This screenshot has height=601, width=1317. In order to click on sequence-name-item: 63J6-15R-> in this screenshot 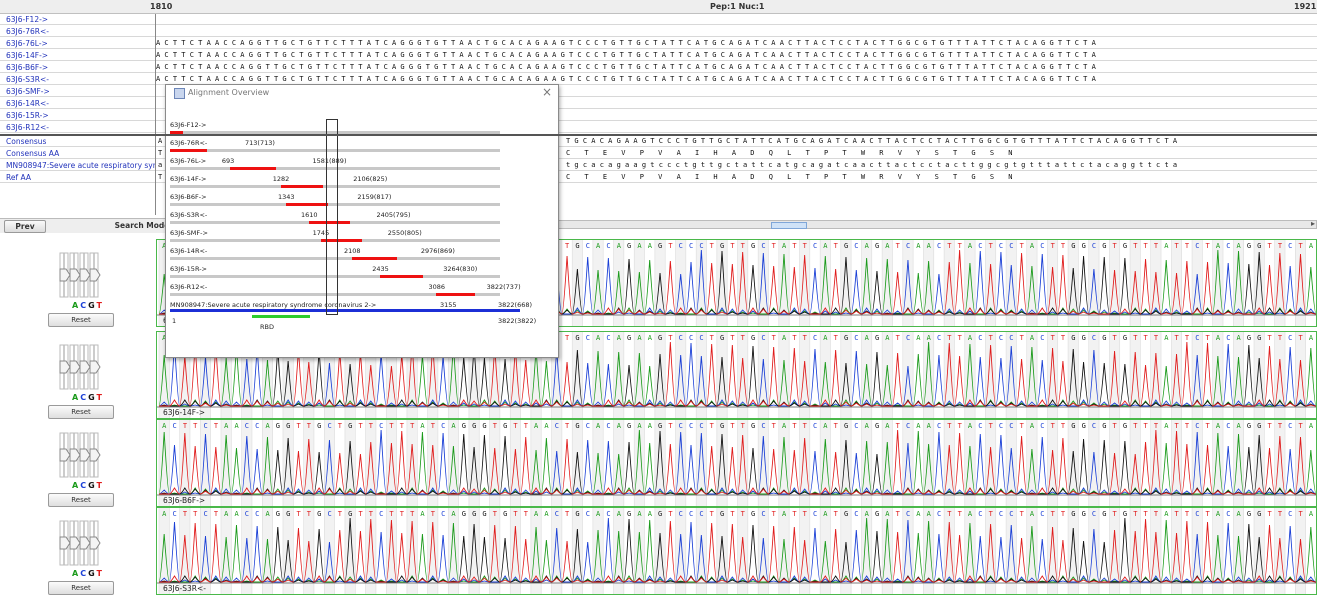, I will do `click(77, 115)`.